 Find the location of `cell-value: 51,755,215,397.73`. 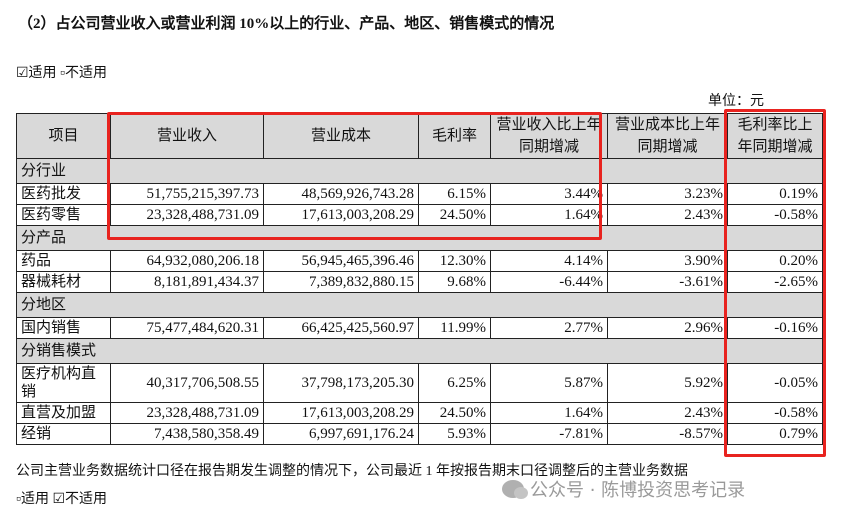

cell-value: 51,755,215,397.73 is located at coordinates (187, 194).